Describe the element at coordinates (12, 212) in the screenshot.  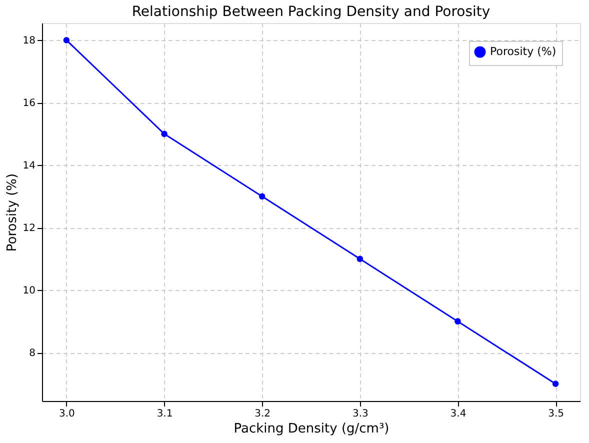
I see `y-axis-title: Porosity (%)` at that location.